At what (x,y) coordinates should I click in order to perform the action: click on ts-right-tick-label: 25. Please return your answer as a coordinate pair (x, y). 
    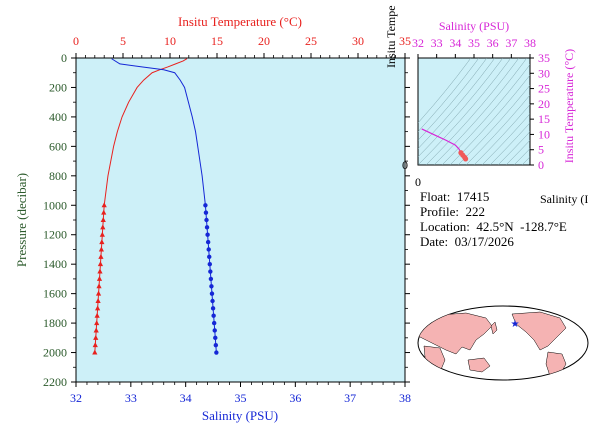
    Looking at the image, I should click on (544, 89).